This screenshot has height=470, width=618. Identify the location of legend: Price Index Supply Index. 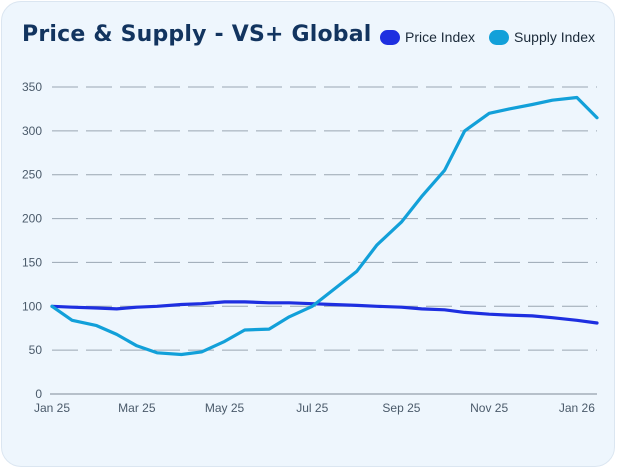
(487, 37).